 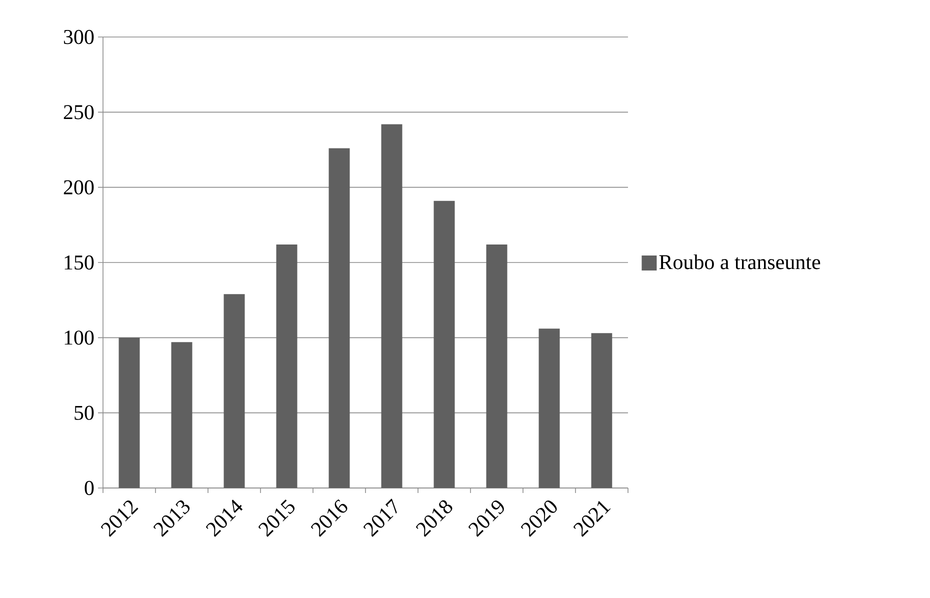 What do you see at coordinates (79, 37) in the screenshot?
I see `y-tick-label: 300` at bounding box center [79, 37].